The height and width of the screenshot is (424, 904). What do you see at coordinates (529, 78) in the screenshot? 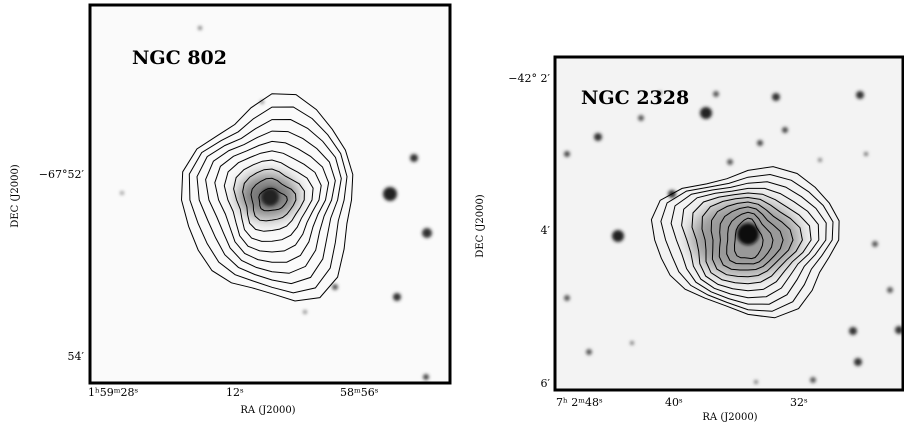
I see `y-tick-label: −42° 2′` at bounding box center [529, 78].